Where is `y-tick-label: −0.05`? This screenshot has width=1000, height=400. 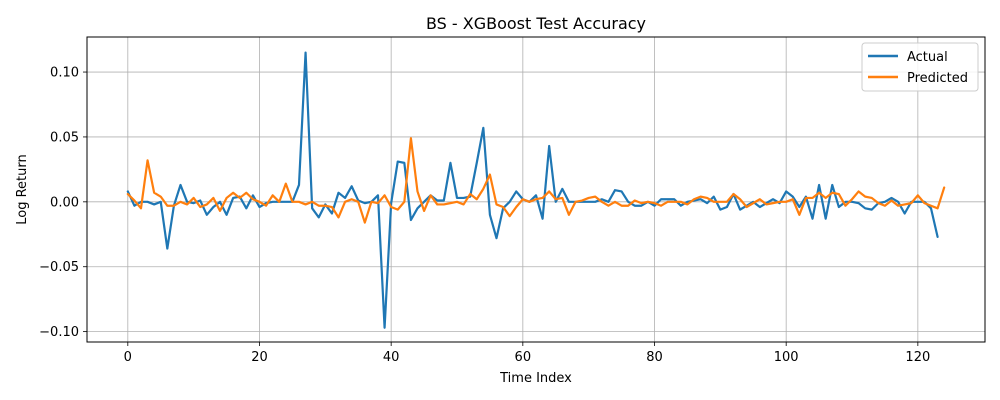 y-tick-label: −0.05 is located at coordinates (59, 267).